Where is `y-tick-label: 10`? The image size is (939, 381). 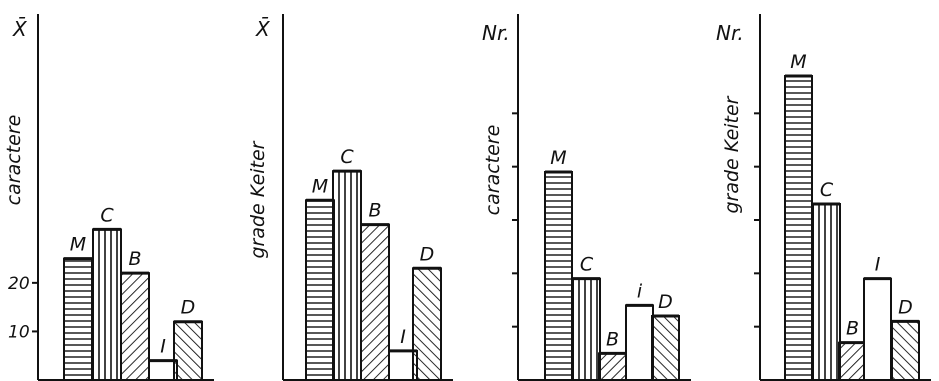 y-tick-label: 10 is located at coordinates (19, 332).